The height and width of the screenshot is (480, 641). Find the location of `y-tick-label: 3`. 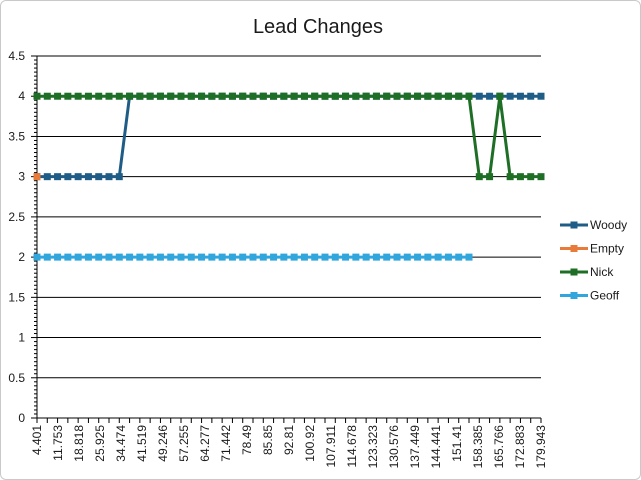

y-tick-label: 3 is located at coordinates (21, 177).